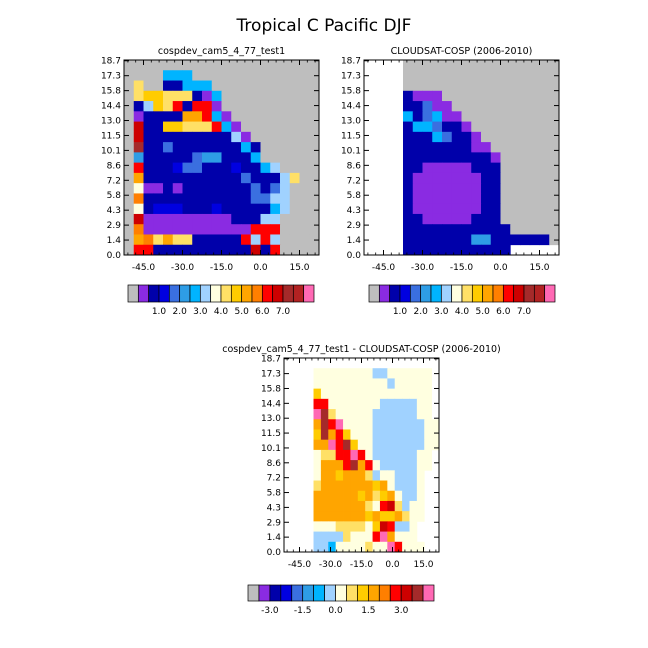 Image resolution: width=648 pixels, height=648 pixels. I want to click on y-tick-label: 8.6, so click(354, 166).